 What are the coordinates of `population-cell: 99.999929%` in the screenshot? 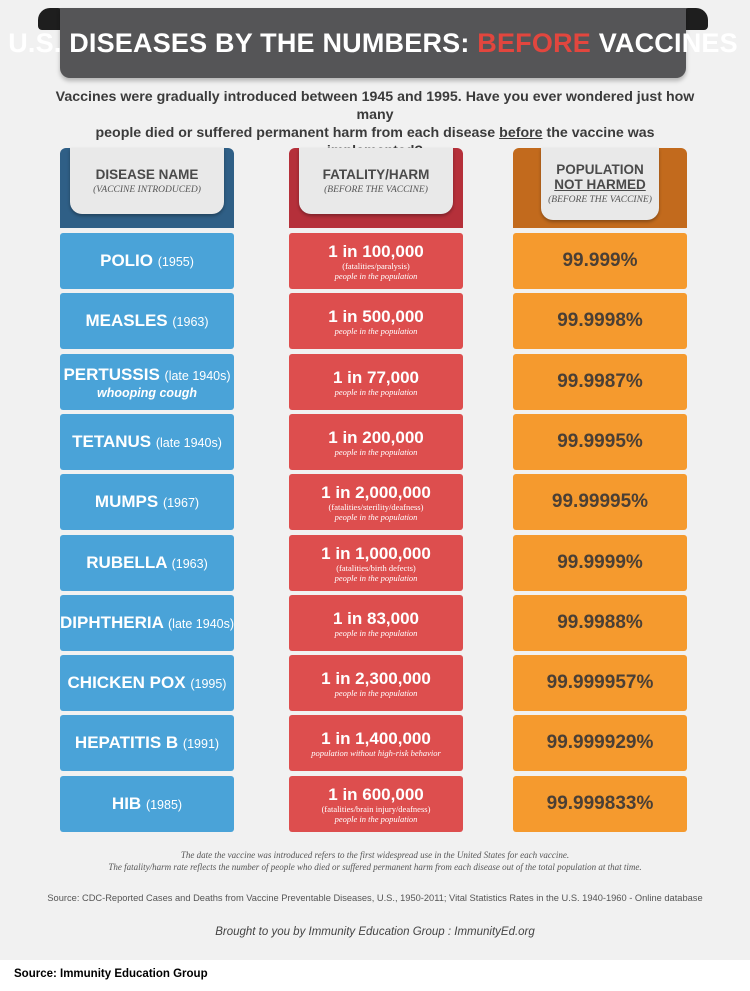 It's located at (600, 743).